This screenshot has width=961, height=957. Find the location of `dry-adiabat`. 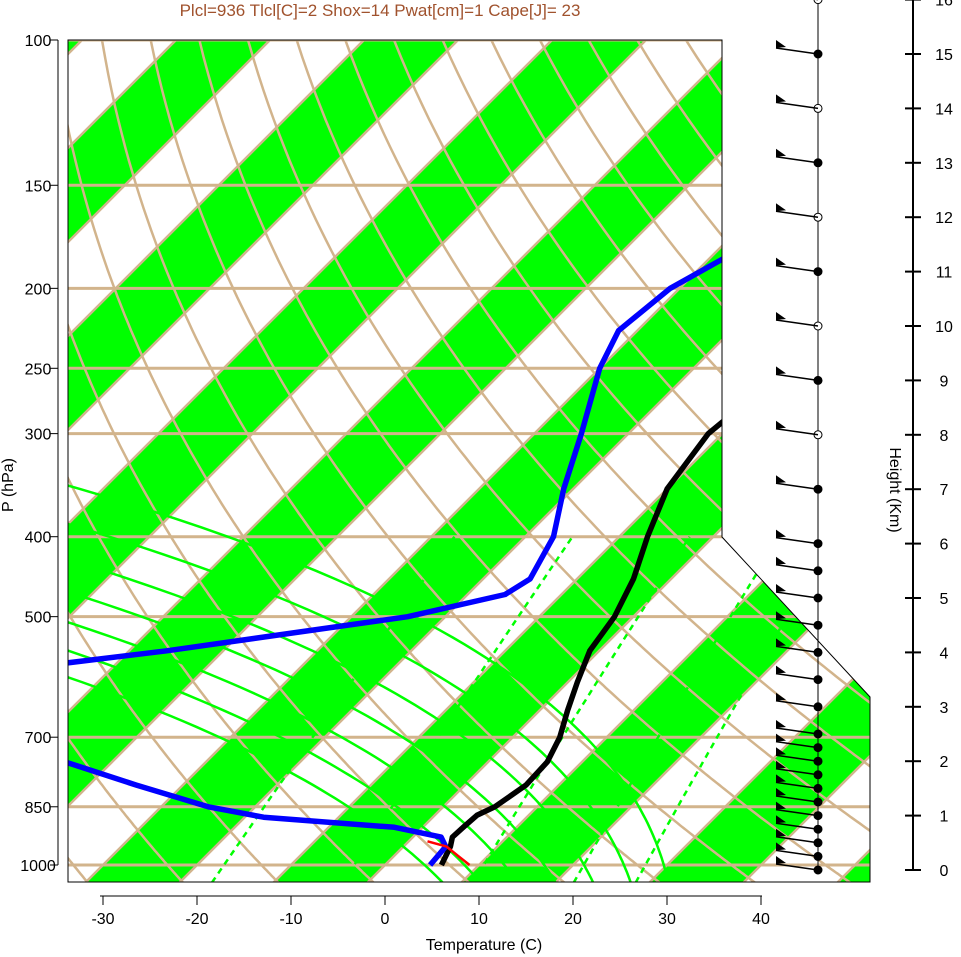

dry-adiabat is located at coordinates (126, 461).